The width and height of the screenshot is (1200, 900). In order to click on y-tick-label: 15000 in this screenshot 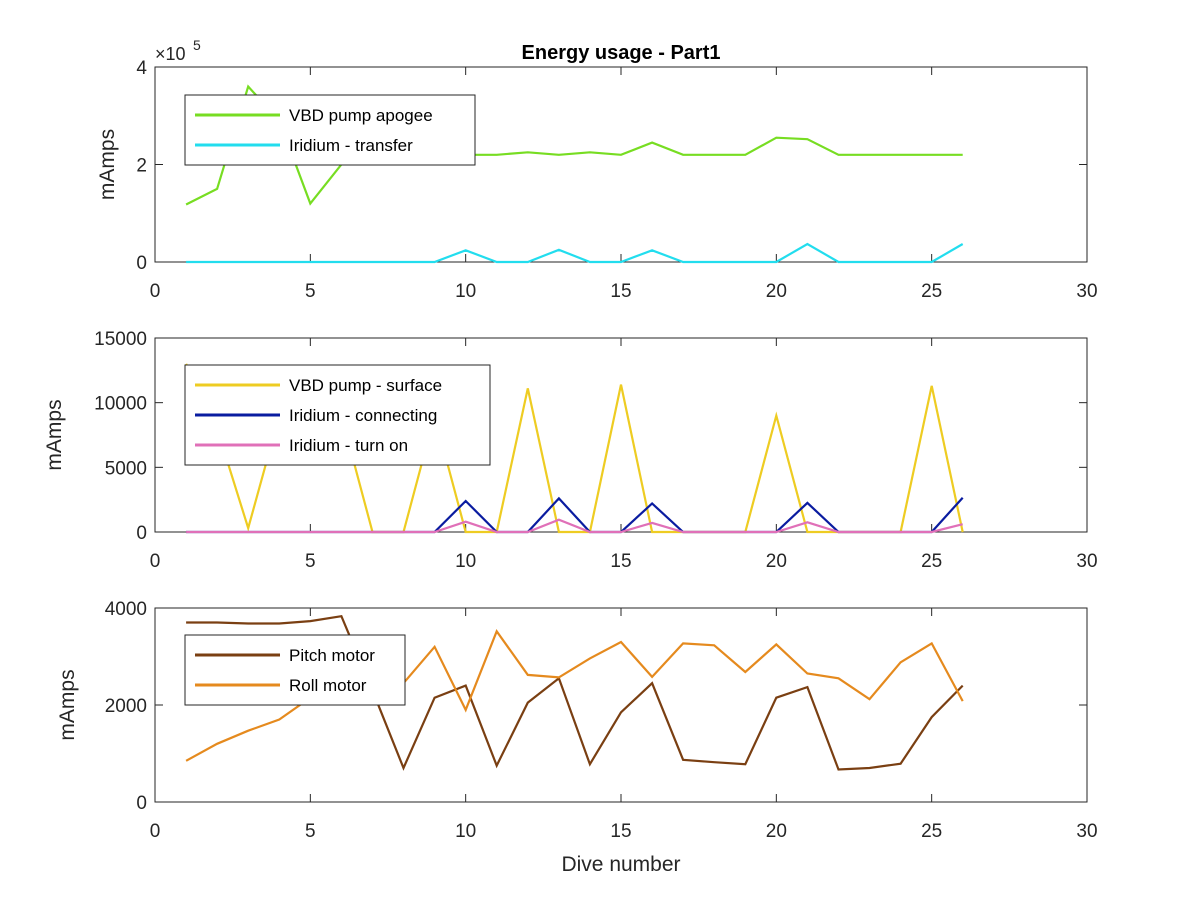, I will do `click(120, 339)`.